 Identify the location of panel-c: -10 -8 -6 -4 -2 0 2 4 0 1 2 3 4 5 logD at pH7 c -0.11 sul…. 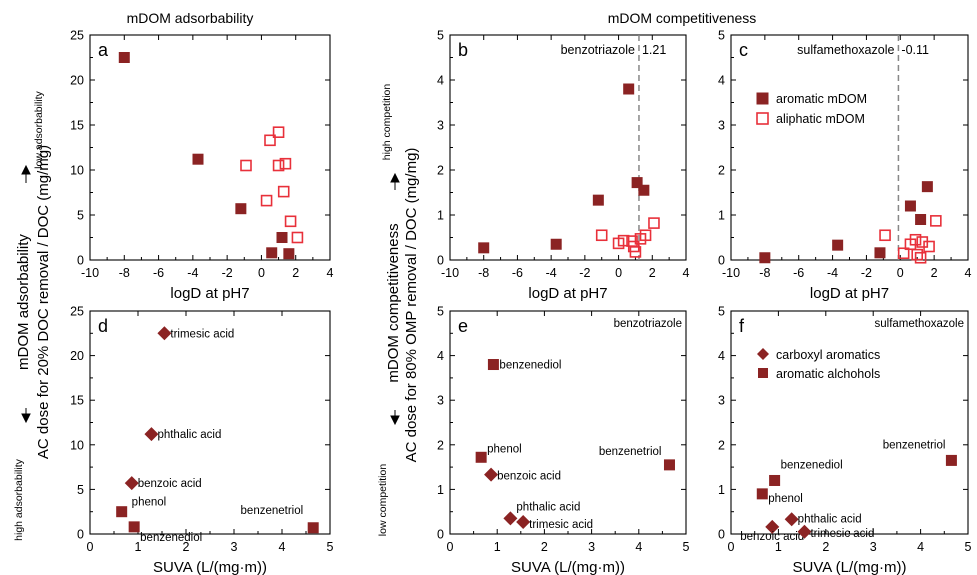
(844, 166).